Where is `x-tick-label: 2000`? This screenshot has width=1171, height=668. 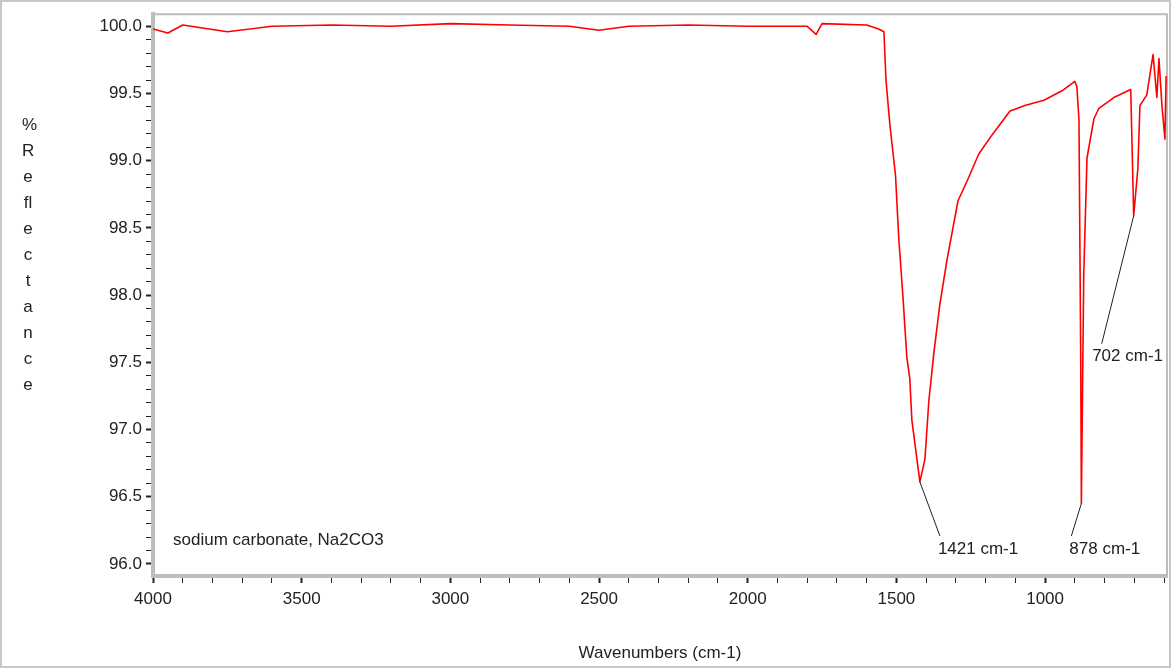
x-tick-label: 2000 is located at coordinates (747, 598).